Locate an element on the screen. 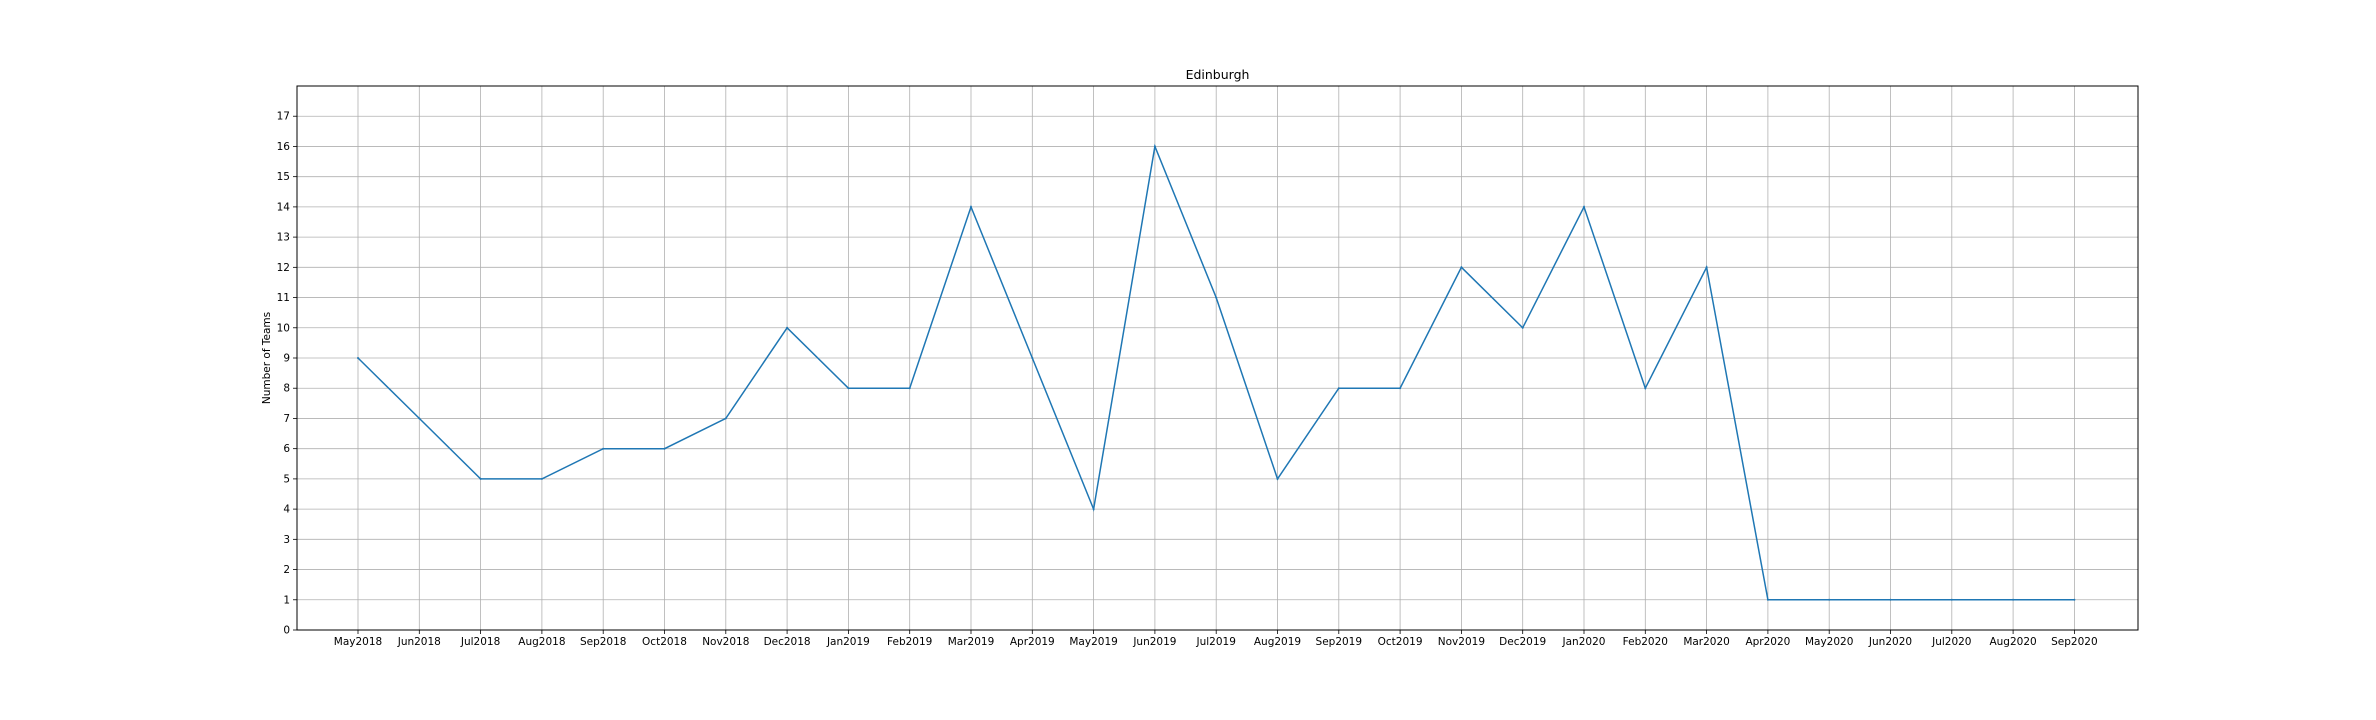 This screenshot has width=2376, height=720. x-tick-label: Oct2019 is located at coordinates (1400, 642).